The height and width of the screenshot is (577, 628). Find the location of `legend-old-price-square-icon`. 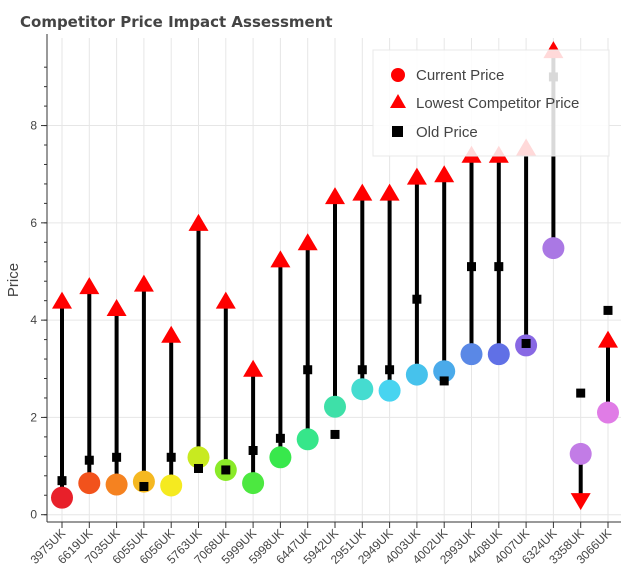

legend-old-price-square-icon is located at coordinates (397, 131).